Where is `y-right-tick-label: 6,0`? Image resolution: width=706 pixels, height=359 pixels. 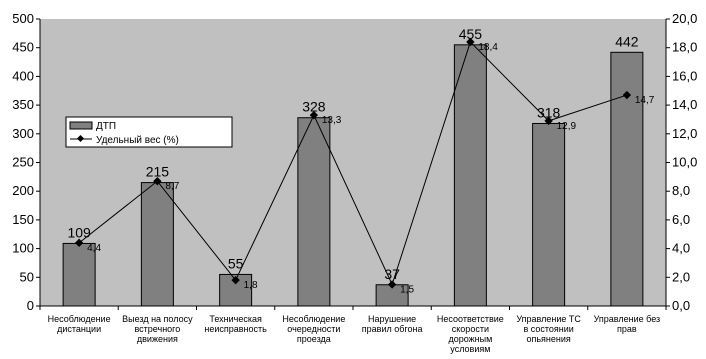 y-right-tick-label: 6,0 is located at coordinates (681, 219).